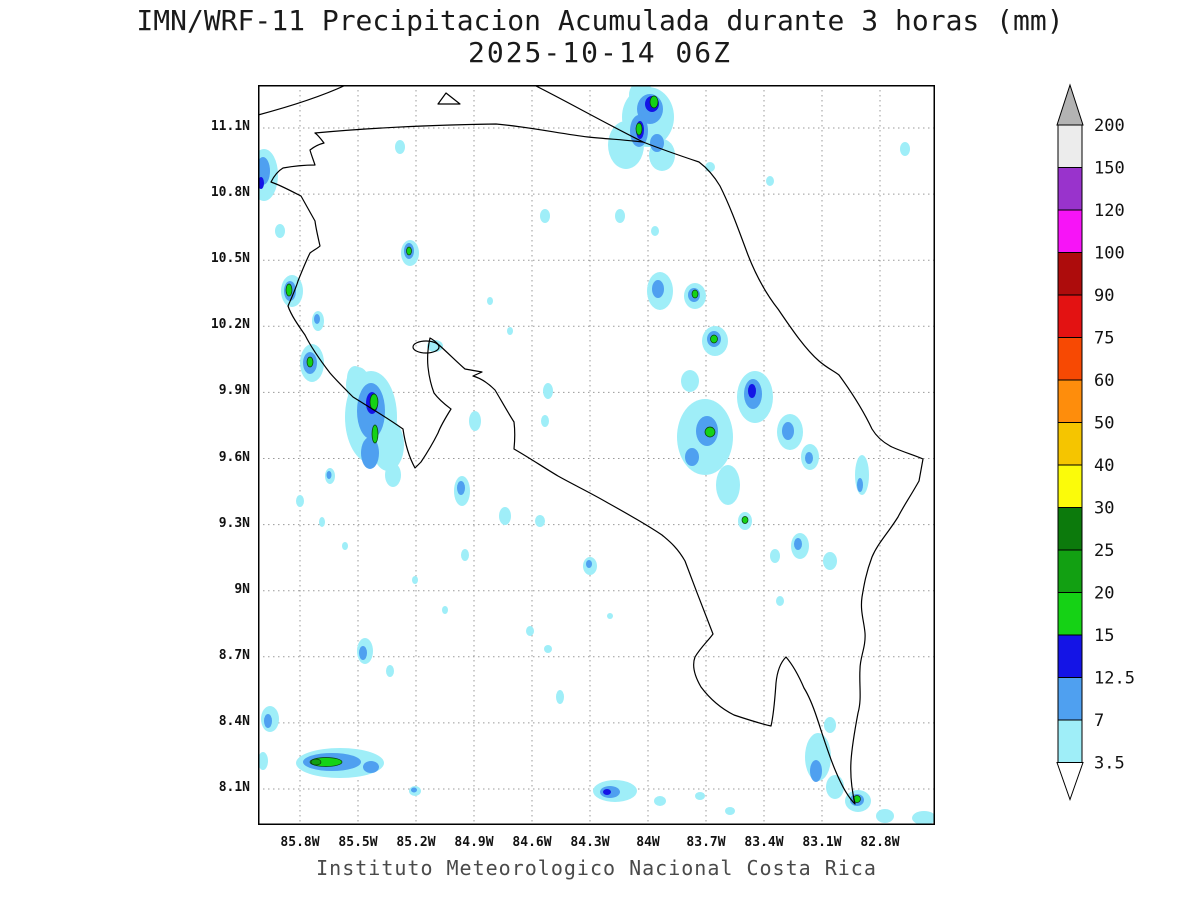 The height and width of the screenshot is (900, 1200). Describe the element at coordinates (230, 193) in the screenshot. I see `lat-tick-label: 10.8N` at that location.